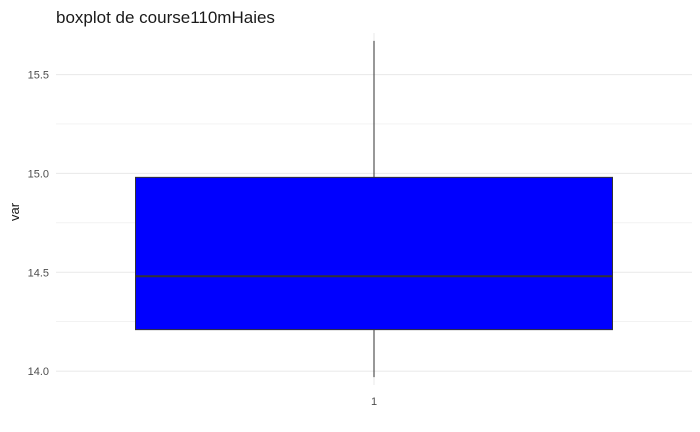 This screenshot has width=700, height=432. What do you see at coordinates (14, 211) in the screenshot?
I see `y-axis-label: var` at bounding box center [14, 211].